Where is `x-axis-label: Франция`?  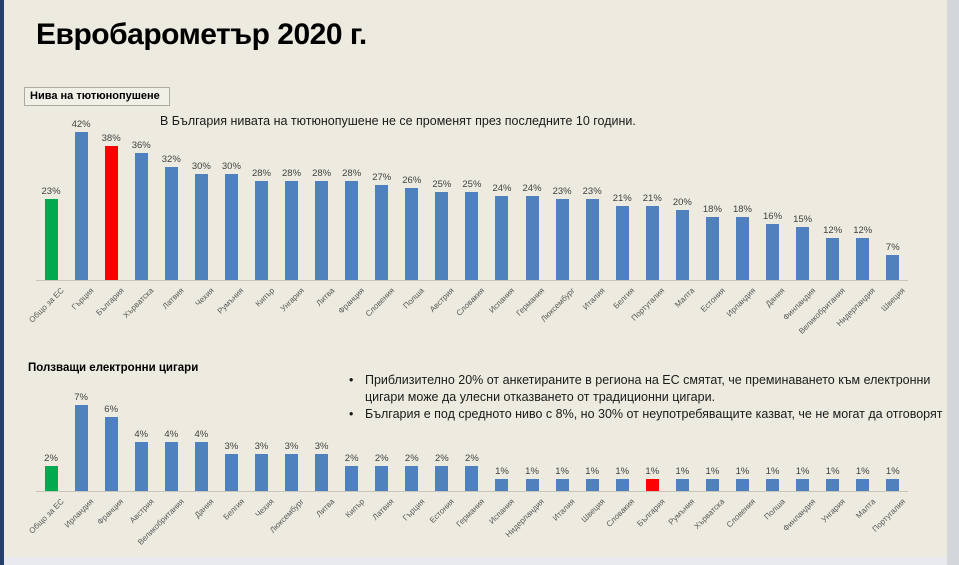 x-axis-label: Франция is located at coordinates (351, 301).